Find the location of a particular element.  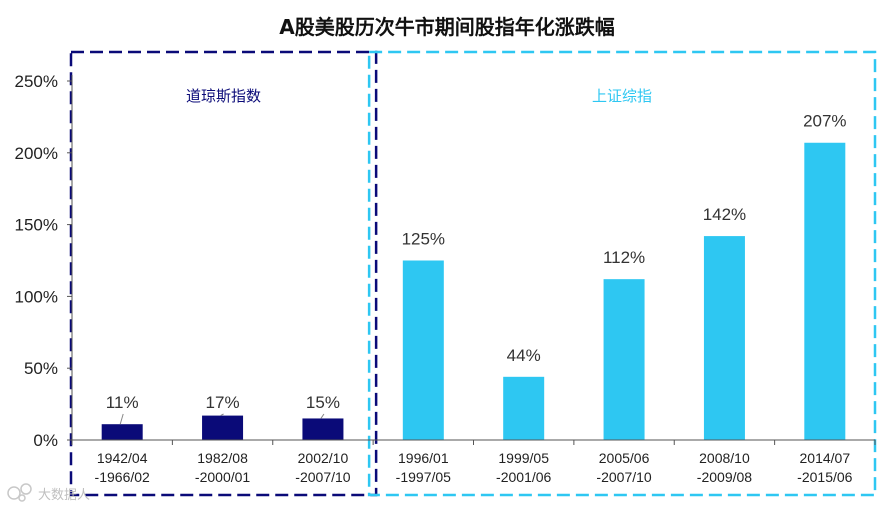

chart-title: A股美股历次牛市期间股指年化涨跌幅 is located at coordinates (446, 27).